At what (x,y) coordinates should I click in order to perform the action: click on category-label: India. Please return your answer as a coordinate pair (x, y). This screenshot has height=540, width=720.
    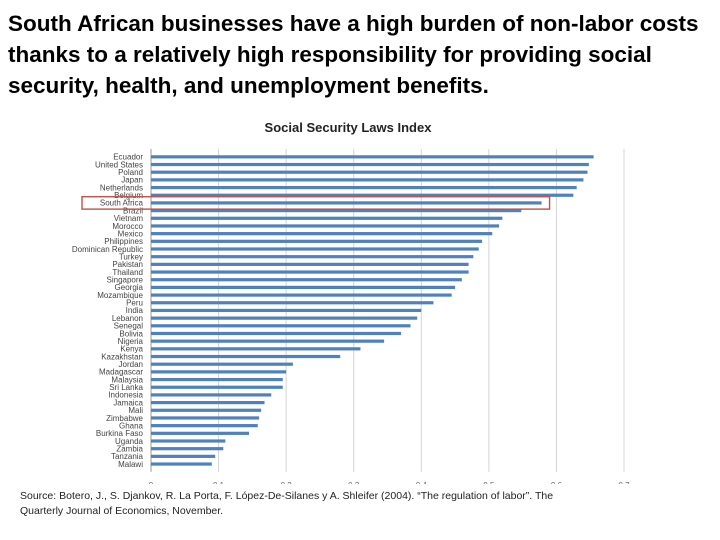
    Looking at the image, I should click on (135, 310).